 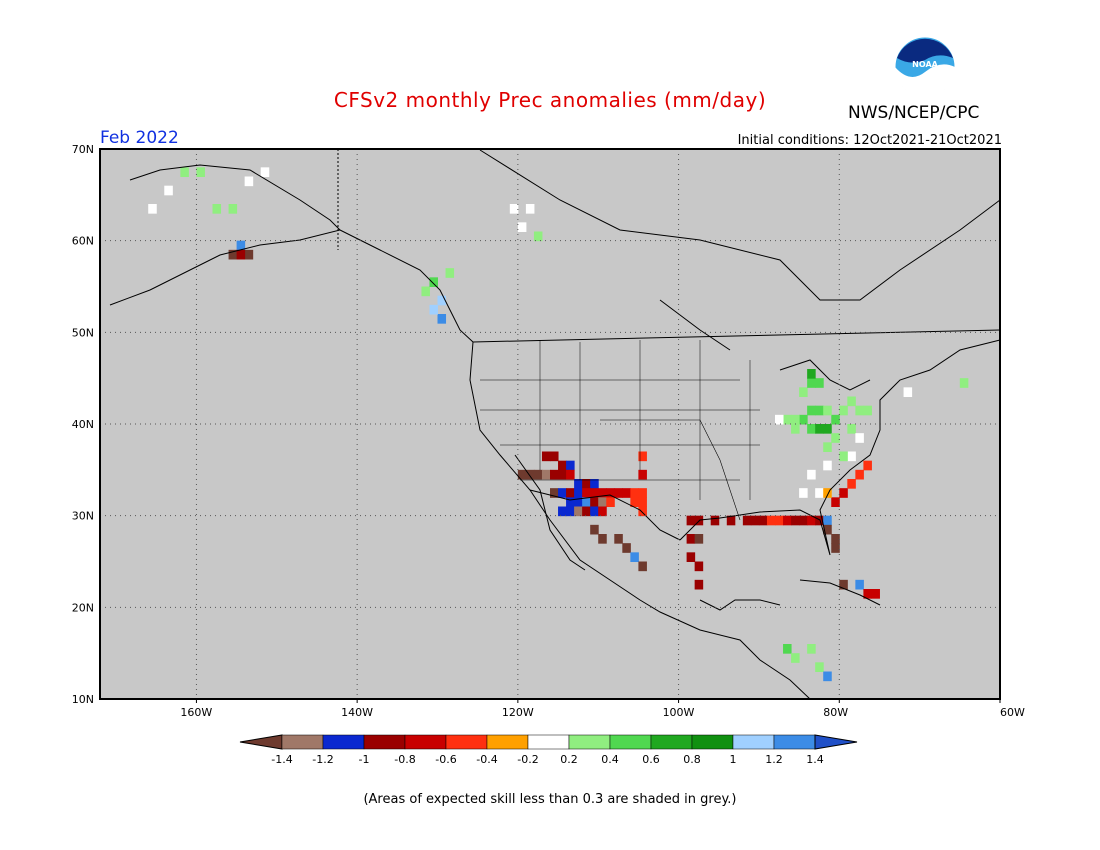 I want to click on state-borders, so click(x=670, y=470).